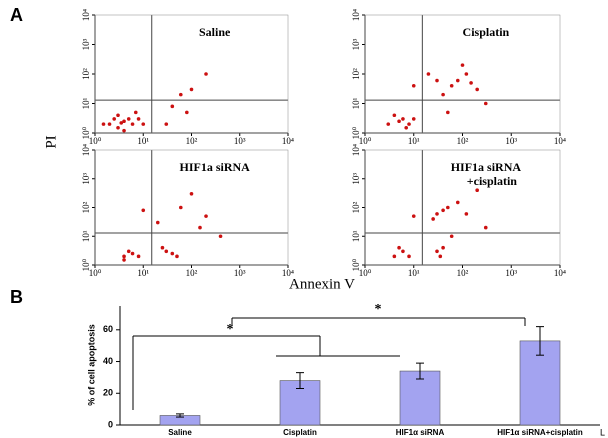 The image size is (608, 438). Describe the element at coordinates (540, 432) in the screenshot. I see `x-tick-label: HIF1α siRNA+cisplatin` at that location.